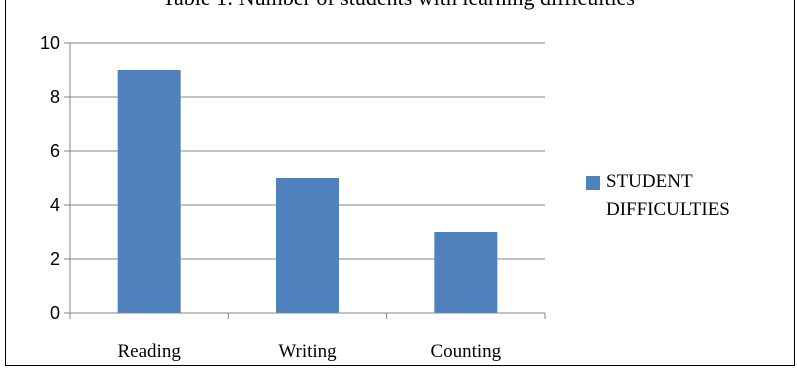 Image resolution: width=797 pixels, height=368 pixels. I want to click on x-tick-label-counting: Counting, so click(465, 351).